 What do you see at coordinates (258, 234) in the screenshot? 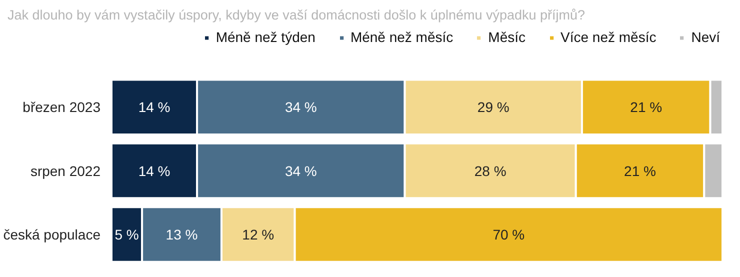
I see `data-label: 12 %` at bounding box center [258, 234].